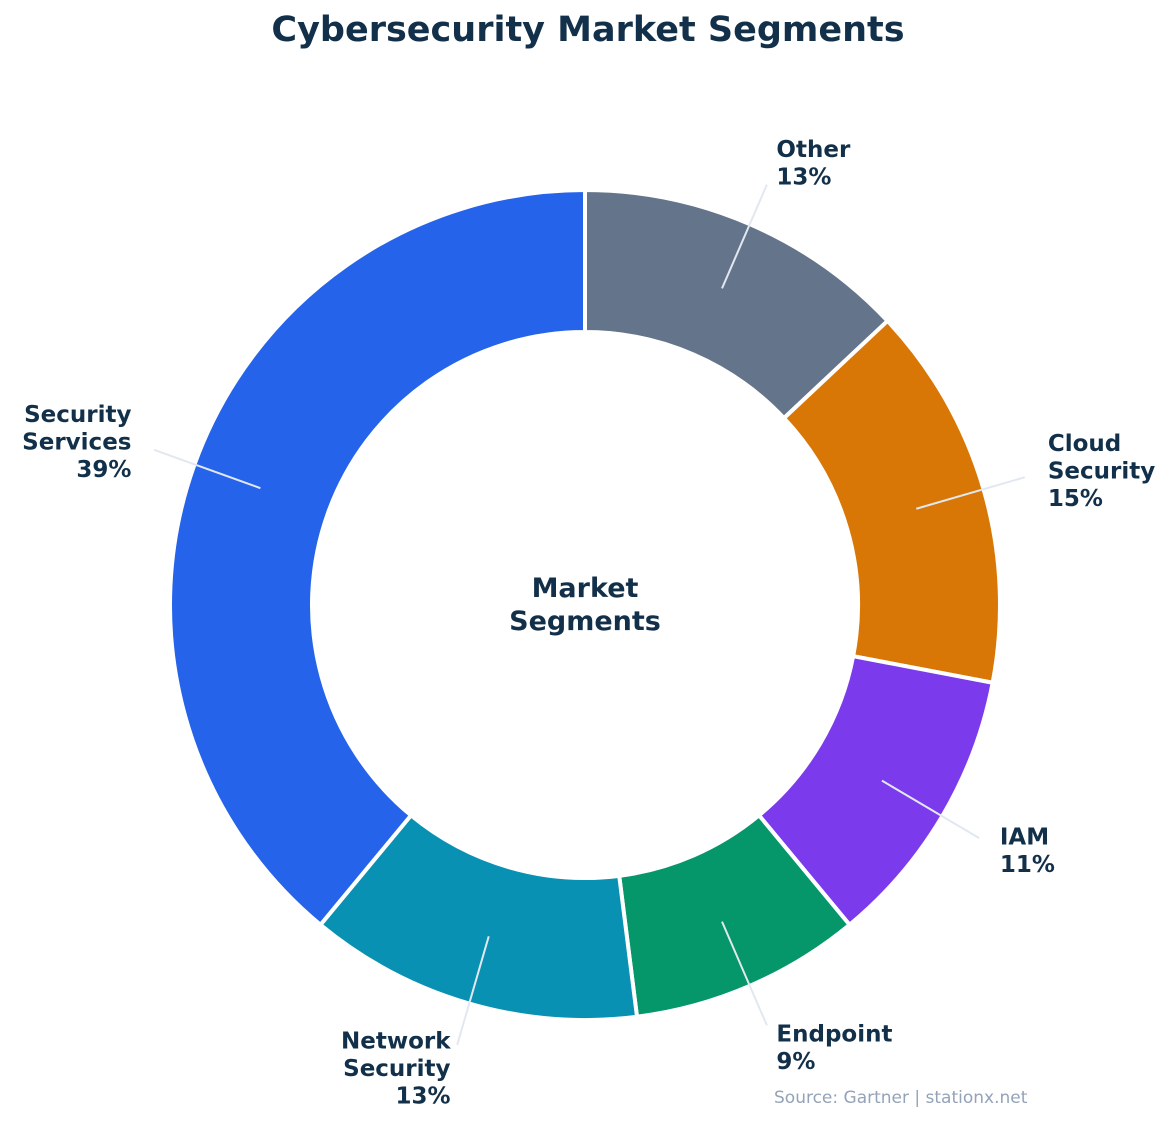 This screenshot has height=1141, width=1176. Describe the element at coordinates (1101, 471) in the screenshot. I see `slice-label: Cloud Security 15%` at that location.